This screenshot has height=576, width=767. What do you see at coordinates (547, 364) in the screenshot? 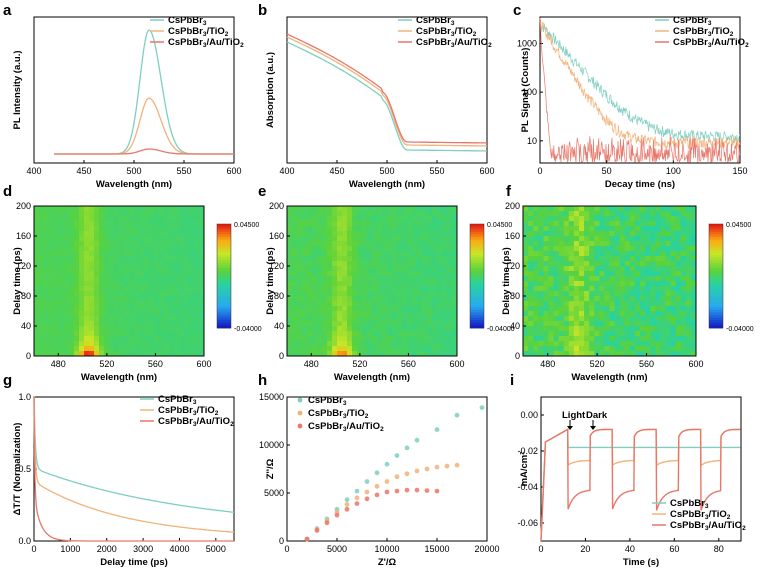
I see `x-tick-label: 480` at bounding box center [547, 364].